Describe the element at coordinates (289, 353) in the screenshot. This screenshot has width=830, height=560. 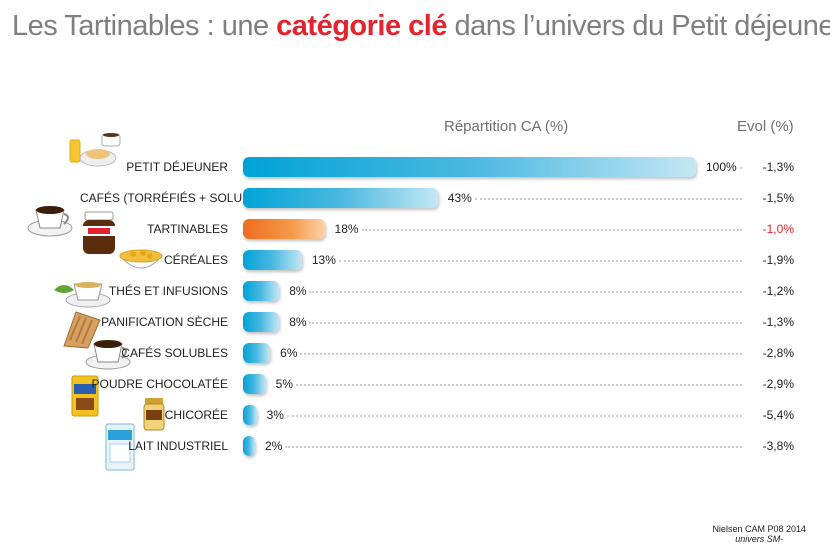
I see `value-label: 6%` at that location.